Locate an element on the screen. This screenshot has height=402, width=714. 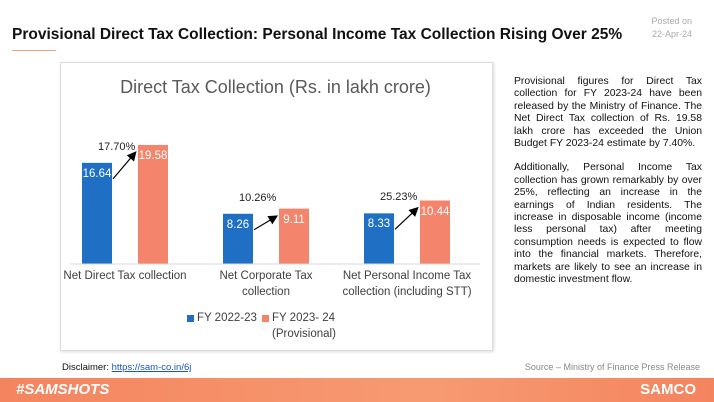
data-label: 16.64 is located at coordinates (97, 173).